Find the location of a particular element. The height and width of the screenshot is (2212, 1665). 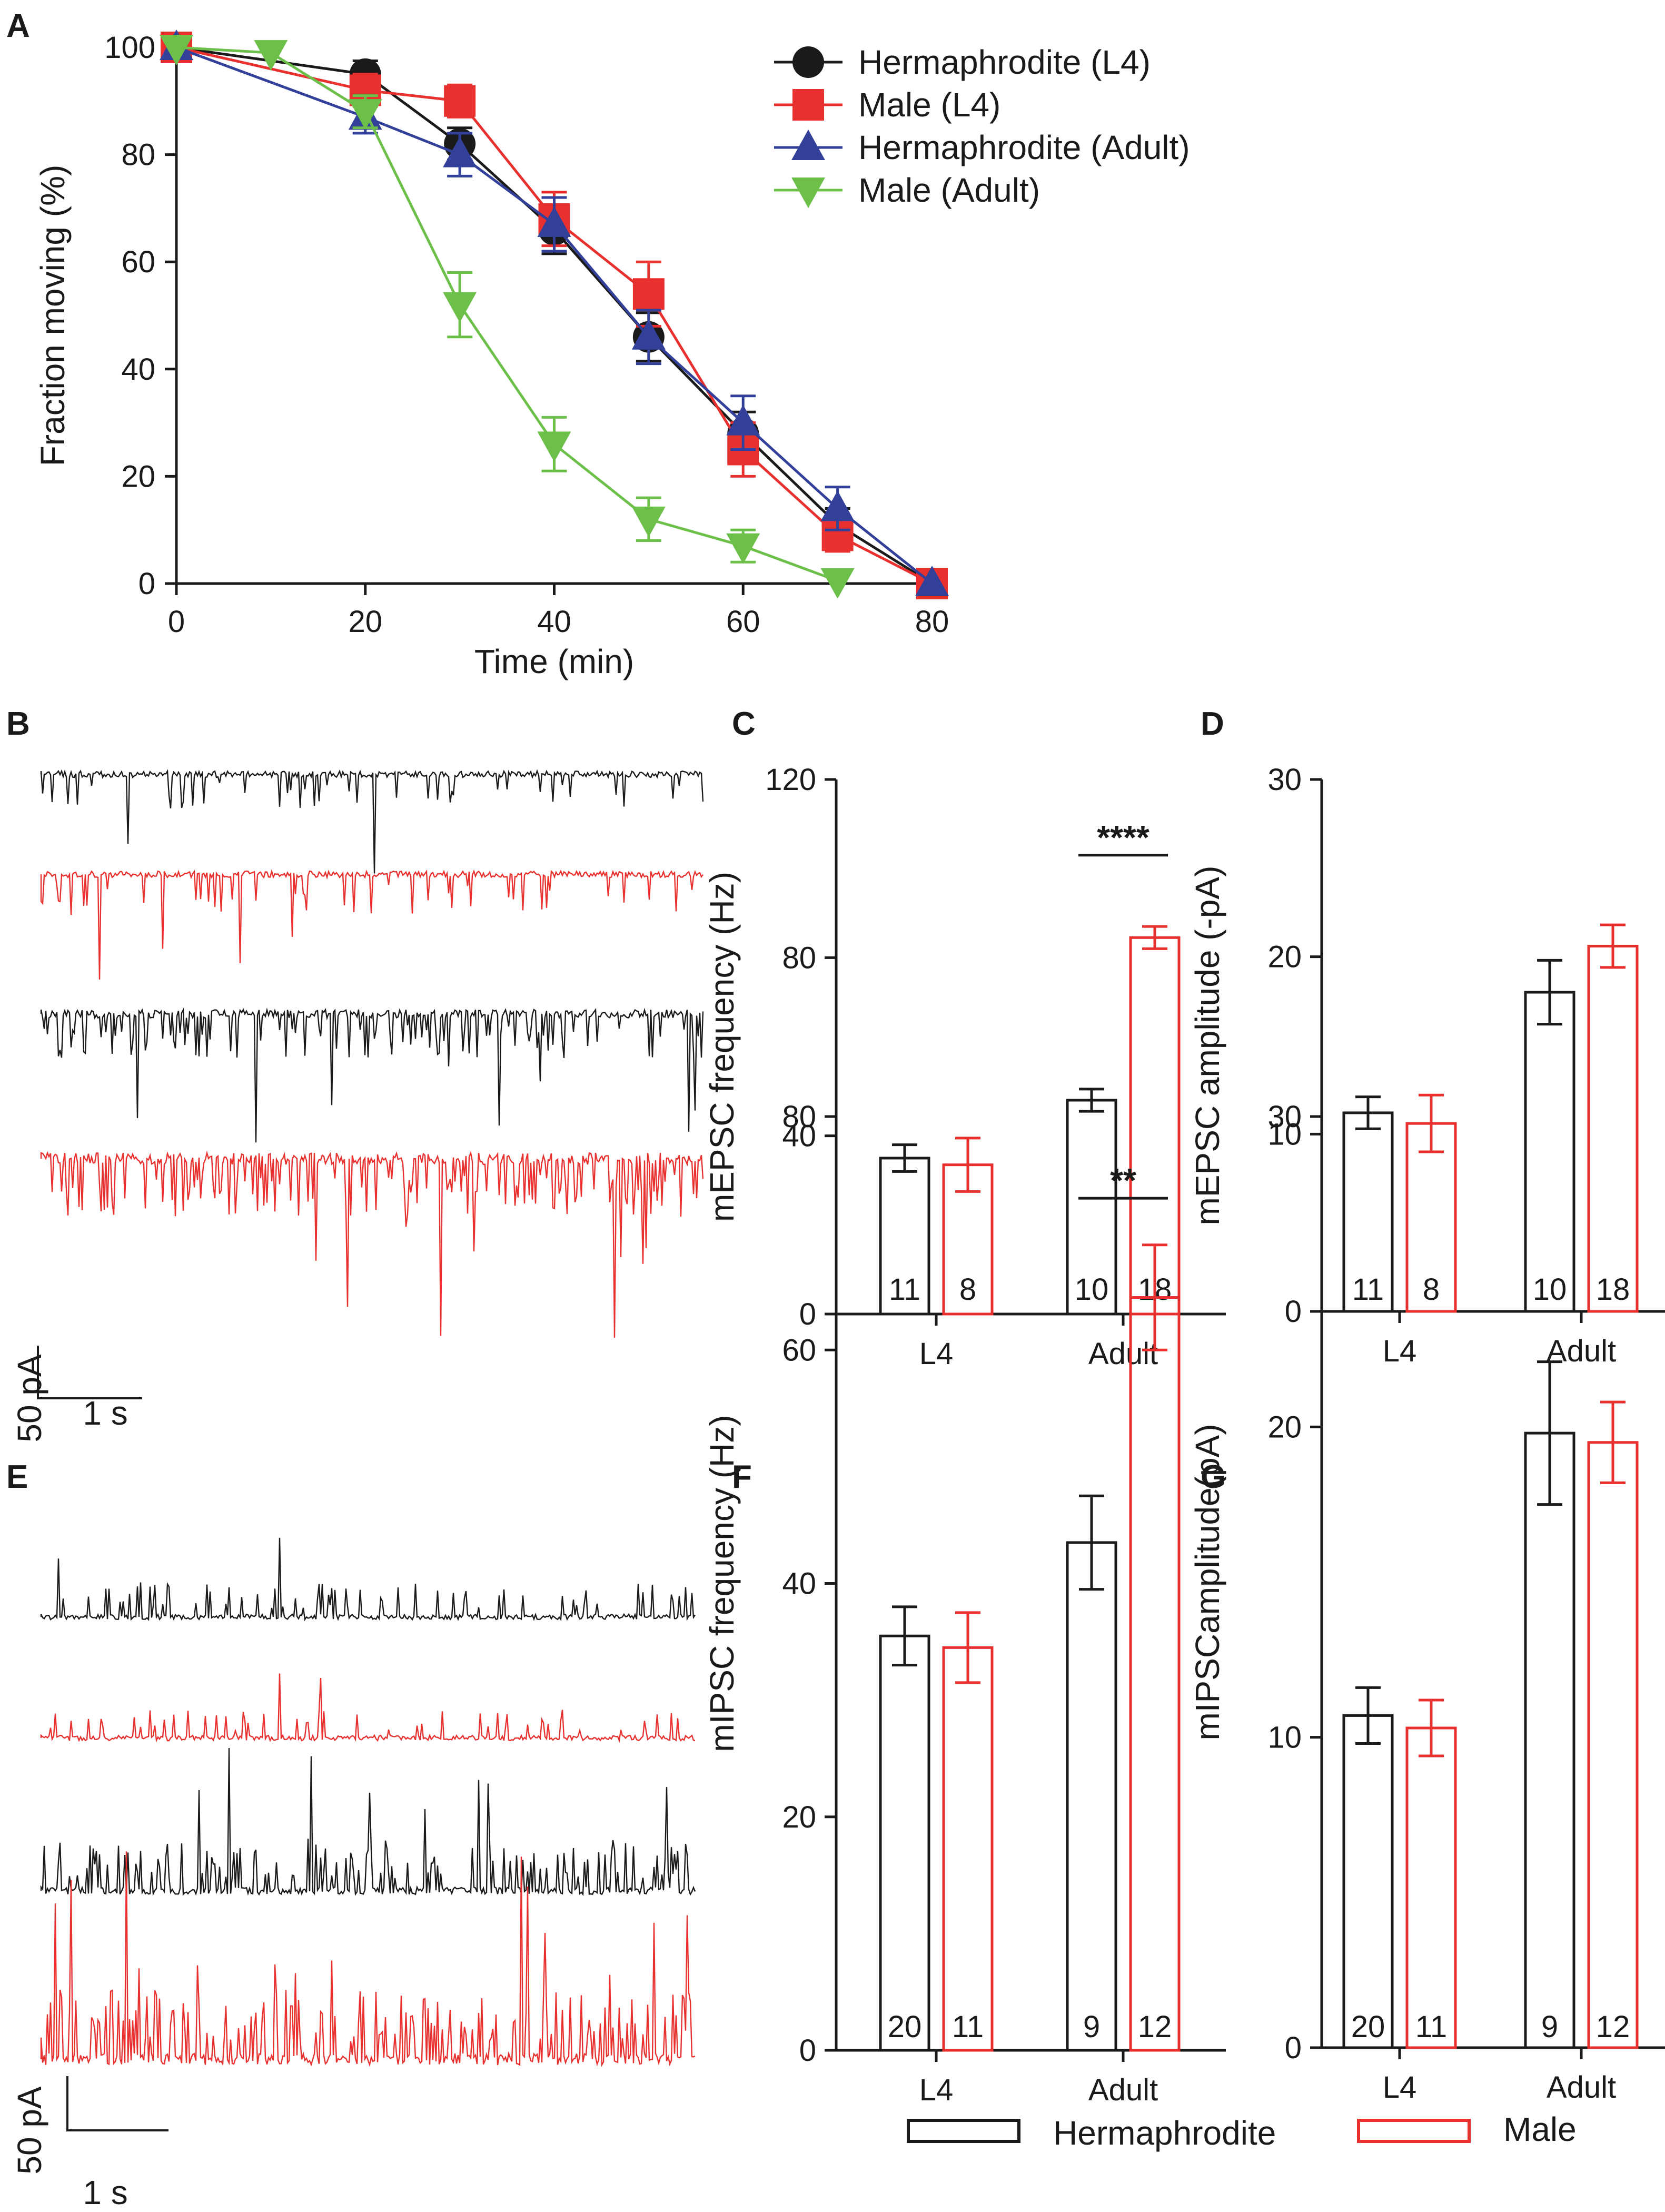

f-y-tick-label: 80 is located at coordinates (799, 1117).